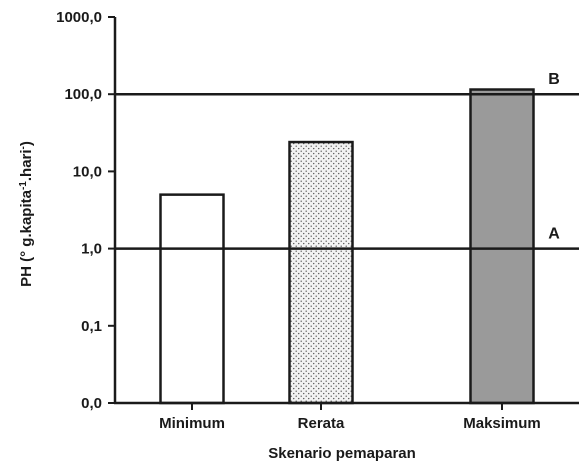 The image size is (579, 465). Describe the element at coordinates (502, 246) in the screenshot. I see `bar-maksimum` at that location.